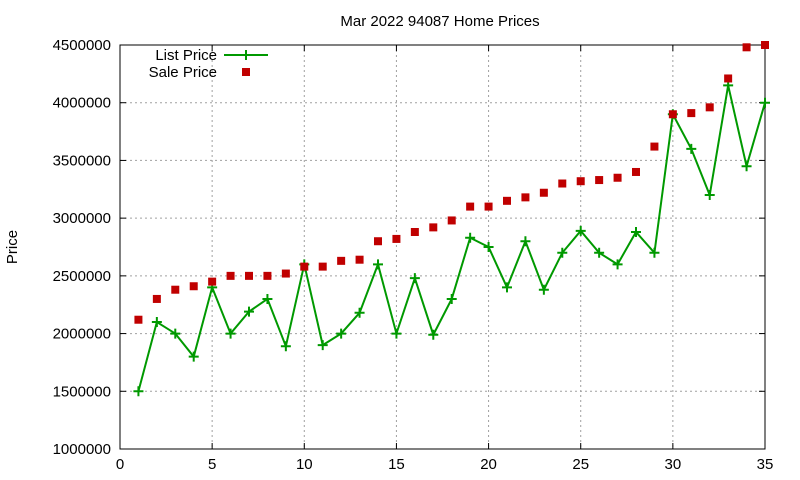 This screenshot has height=480, width=800. I want to click on y-tick-label: 1500000, so click(82, 391).